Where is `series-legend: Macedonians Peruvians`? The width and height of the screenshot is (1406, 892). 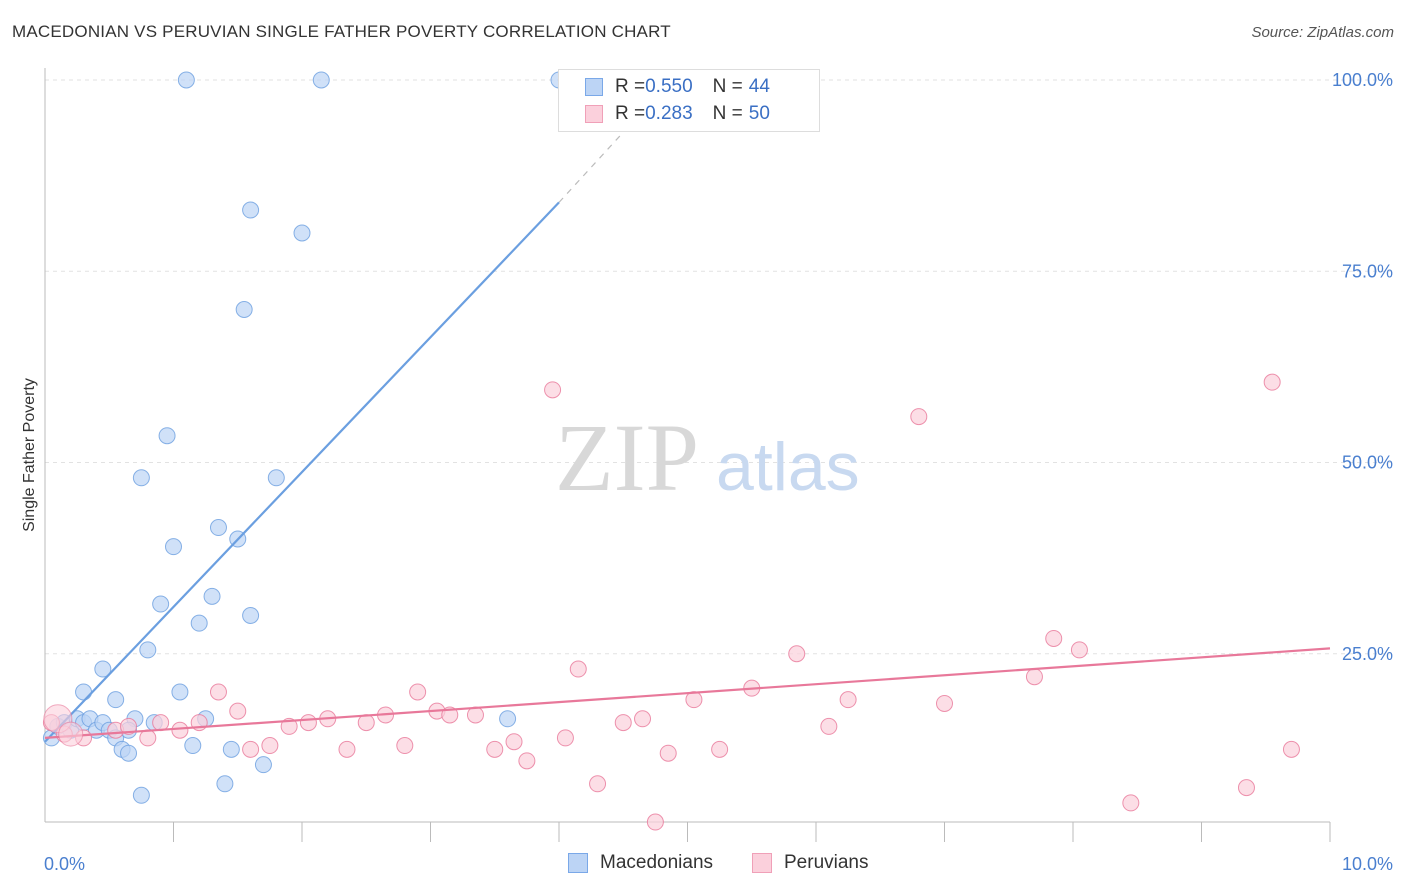 series-legend: Macedonians Peruvians is located at coordinates (703, 865).